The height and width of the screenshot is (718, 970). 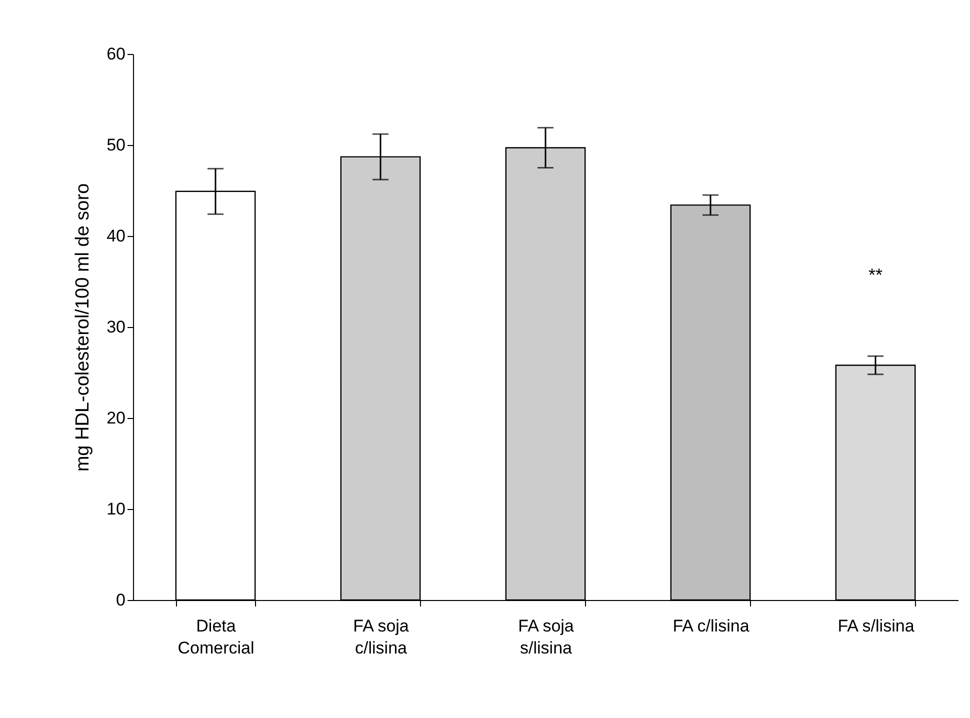 I want to click on y-tick-label: 0, so click(x=121, y=600).